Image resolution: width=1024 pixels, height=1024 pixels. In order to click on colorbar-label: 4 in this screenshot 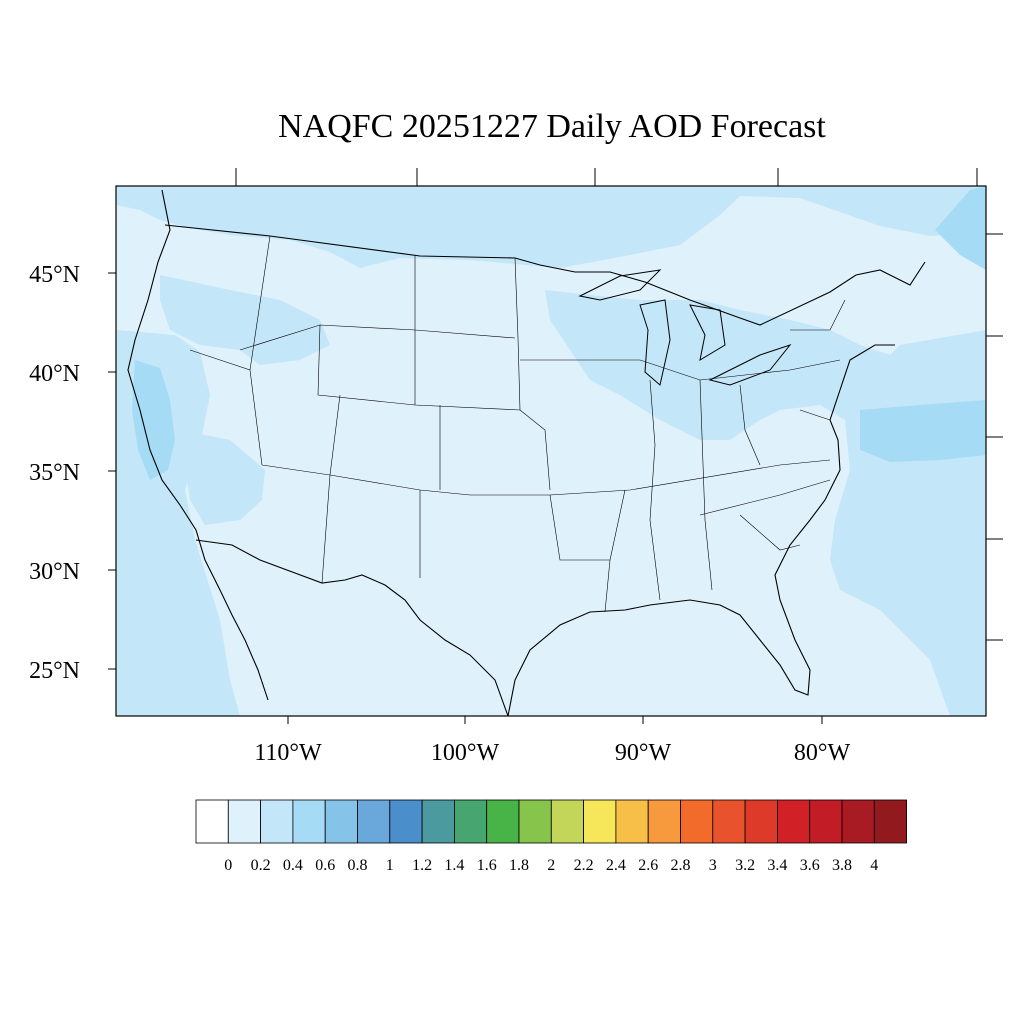, I will do `click(874, 865)`.